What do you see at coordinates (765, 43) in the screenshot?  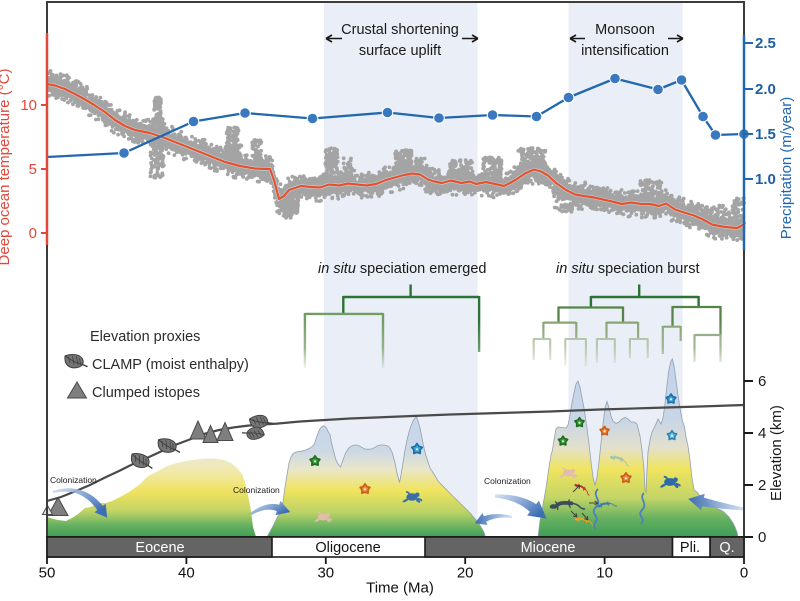 I see `svg-text: 2.5` at bounding box center [765, 43].